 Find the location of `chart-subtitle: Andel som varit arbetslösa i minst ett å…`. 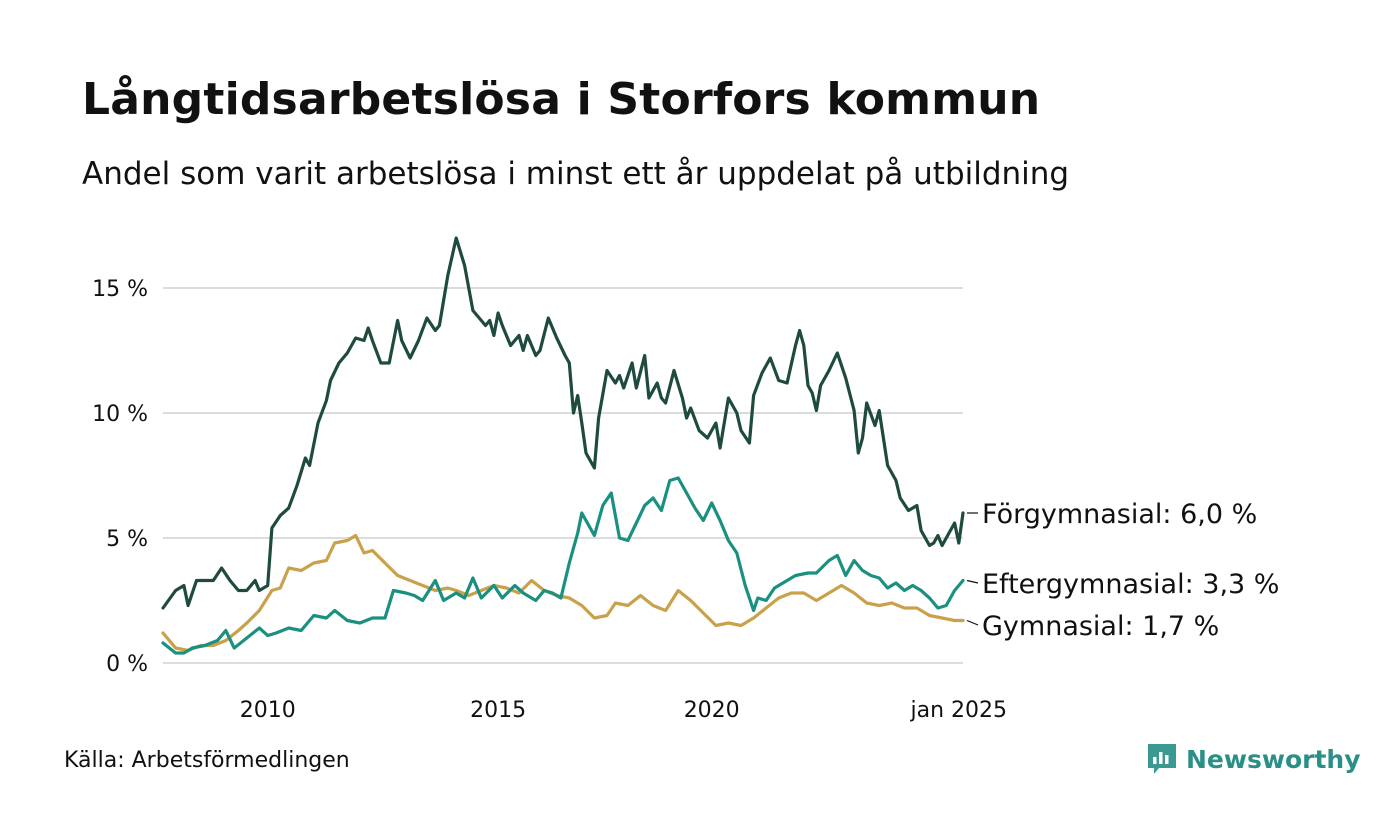

chart-subtitle: Andel som varit arbetslösa i minst ett å… is located at coordinates (576, 174).